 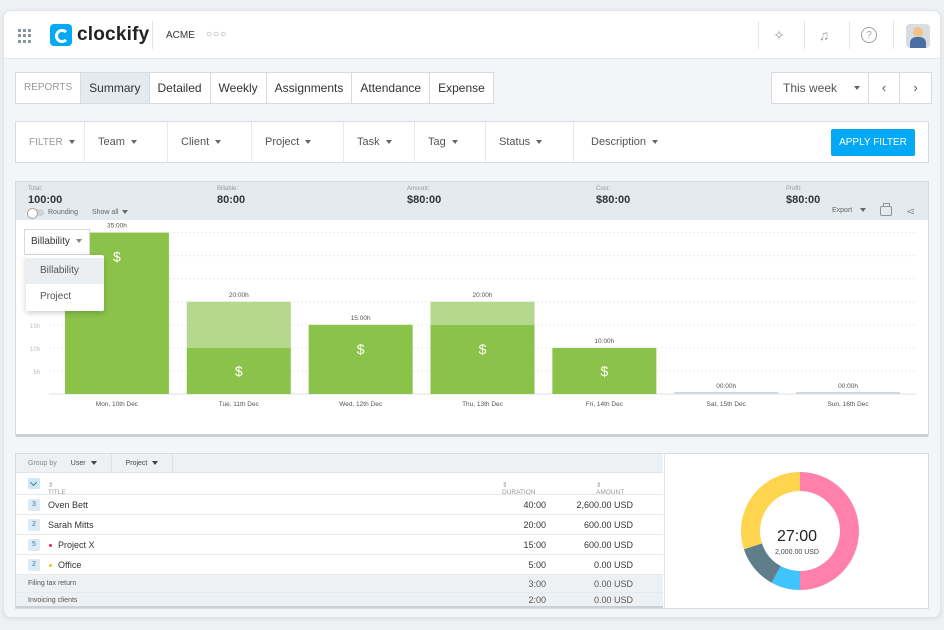 What do you see at coordinates (810, 88) in the screenshot?
I see `date-range-label: This week` at bounding box center [810, 88].